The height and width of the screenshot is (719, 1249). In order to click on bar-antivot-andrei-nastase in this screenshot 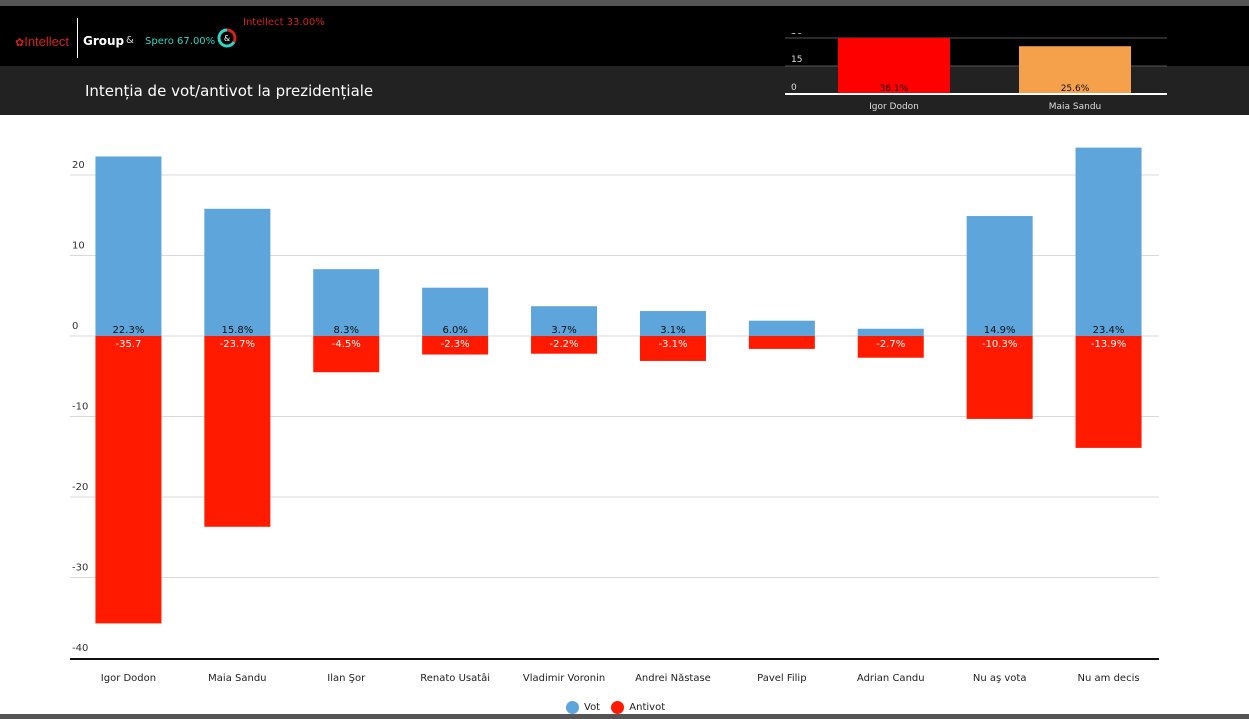, I will do `click(672, 348)`.